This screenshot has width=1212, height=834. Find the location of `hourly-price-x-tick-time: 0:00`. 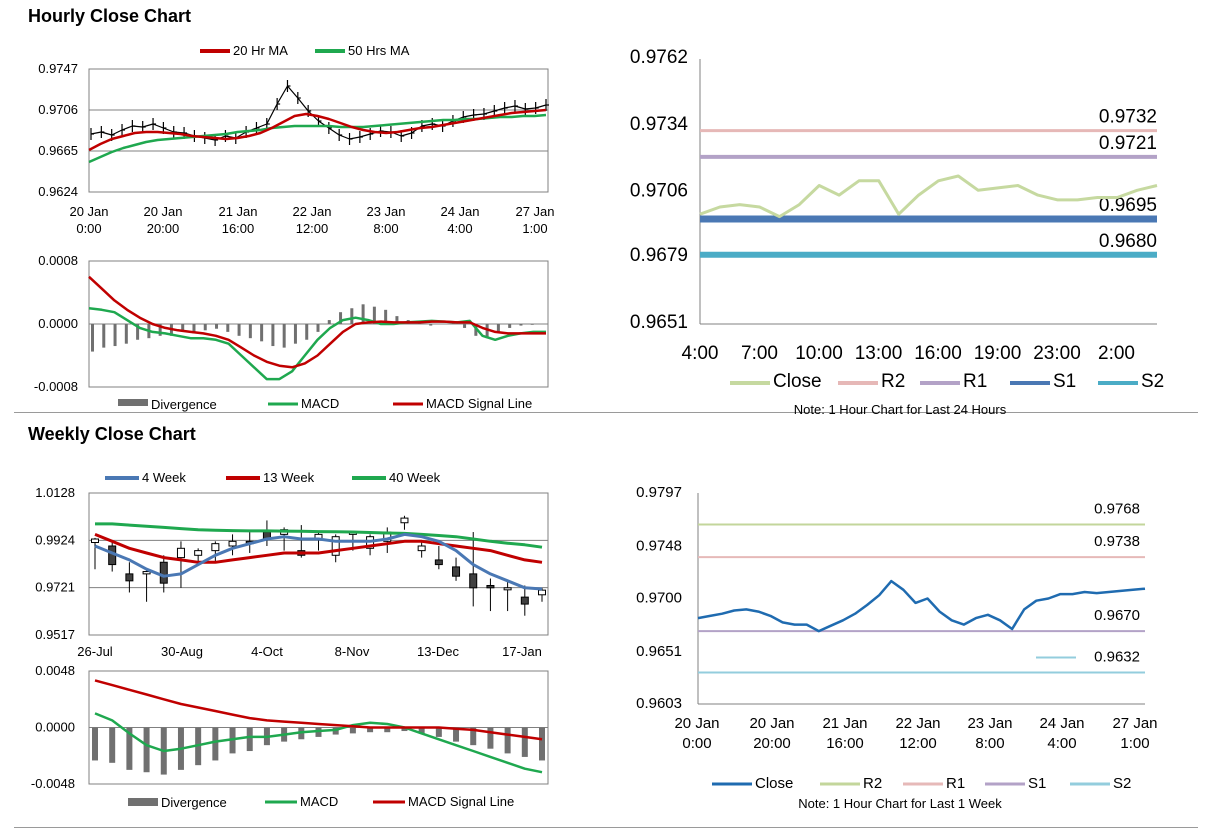

hourly-price-x-tick-time: 0:00 is located at coordinates (88, 228).